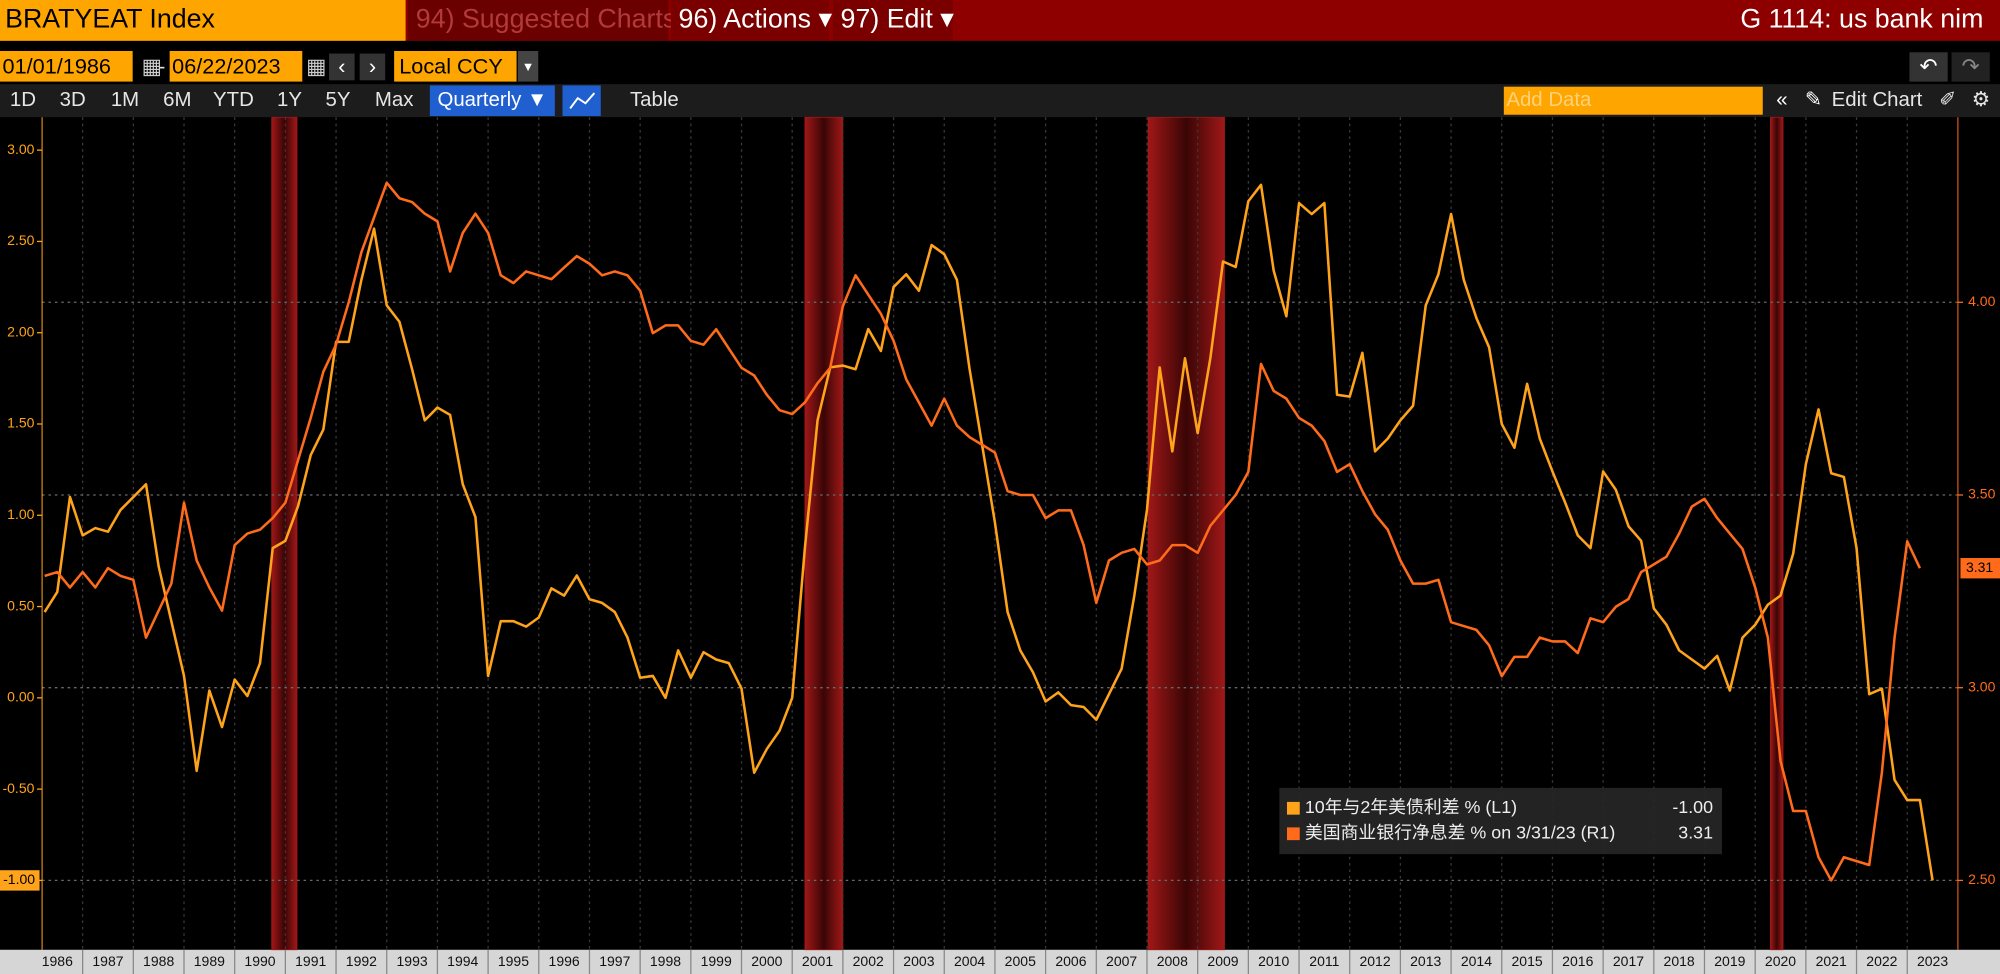 The height and width of the screenshot is (974, 2000). I want to click on x-tick-label: 1988, so click(158, 961).